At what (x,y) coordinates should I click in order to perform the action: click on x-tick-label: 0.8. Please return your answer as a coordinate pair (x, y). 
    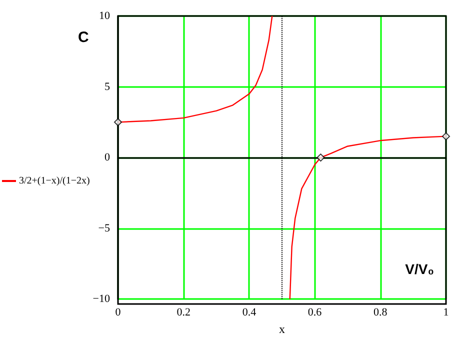
    Looking at the image, I should click on (381, 312).